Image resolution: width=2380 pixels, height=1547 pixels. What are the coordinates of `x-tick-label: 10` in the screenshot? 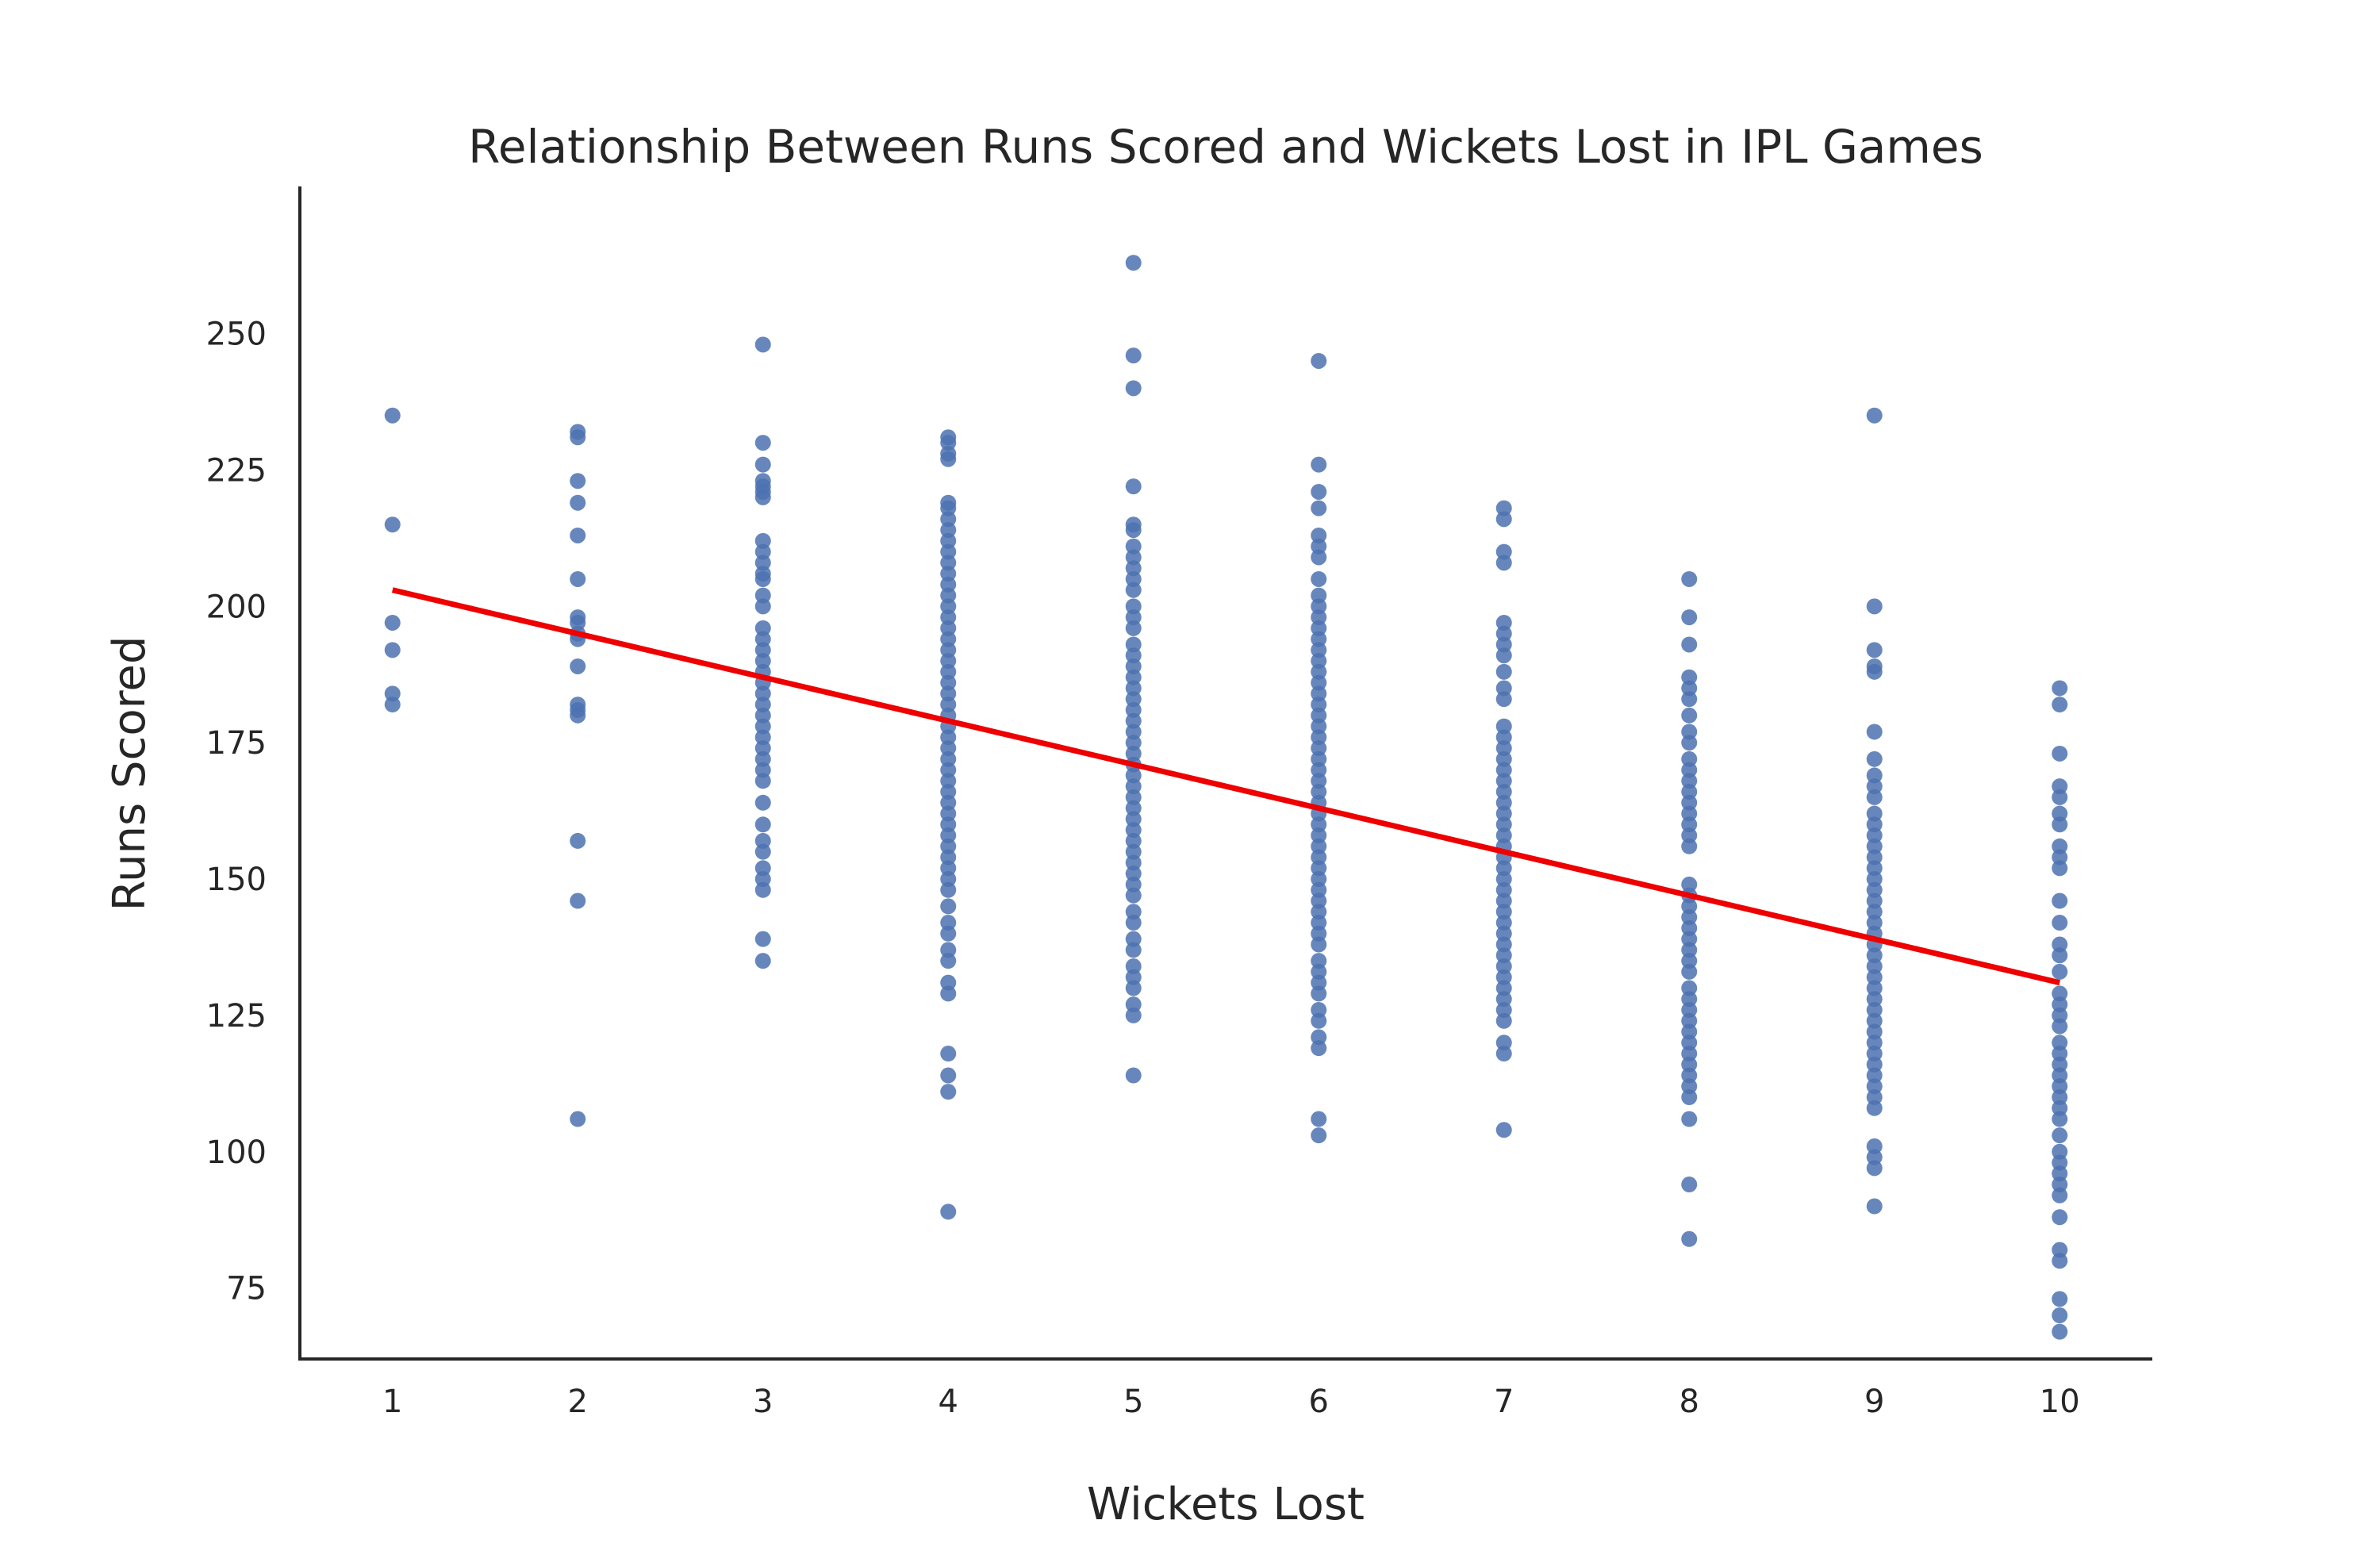 It's located at (2060, 1402).